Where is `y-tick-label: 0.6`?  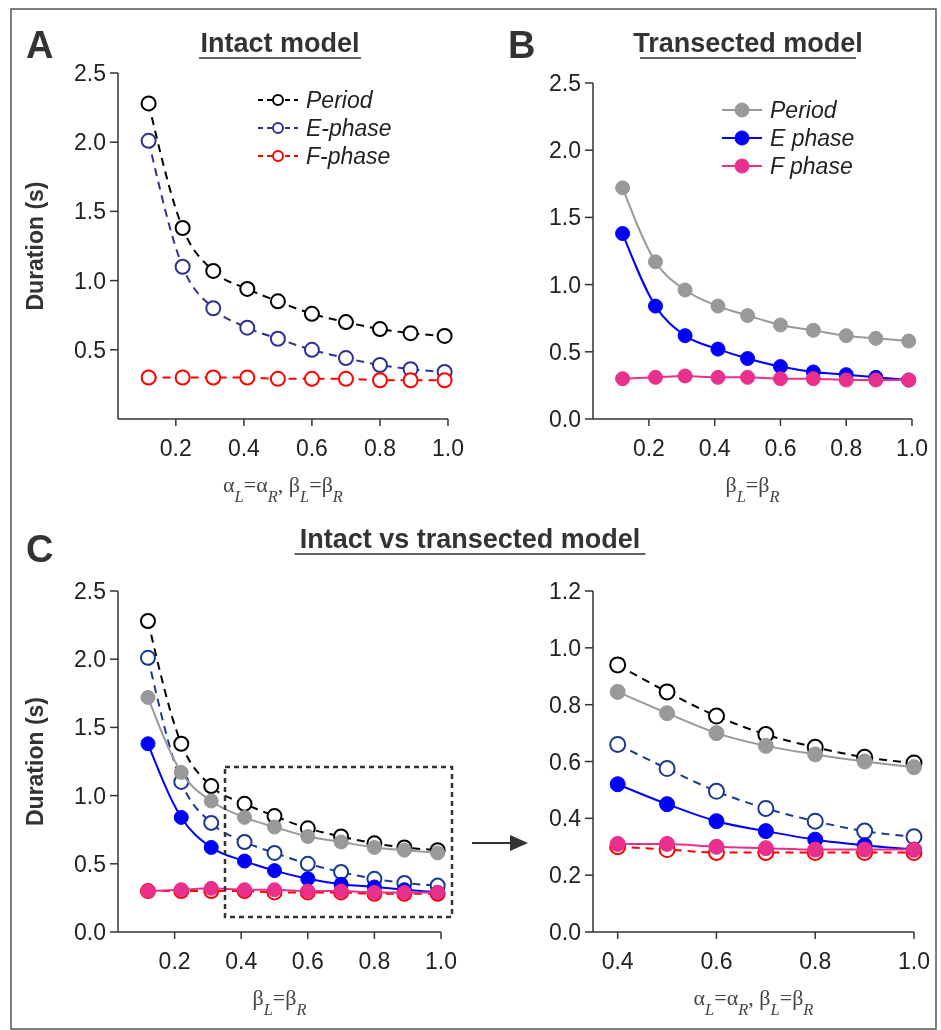 y-tick-label: 0.6 is located at coordinates (565, 761).